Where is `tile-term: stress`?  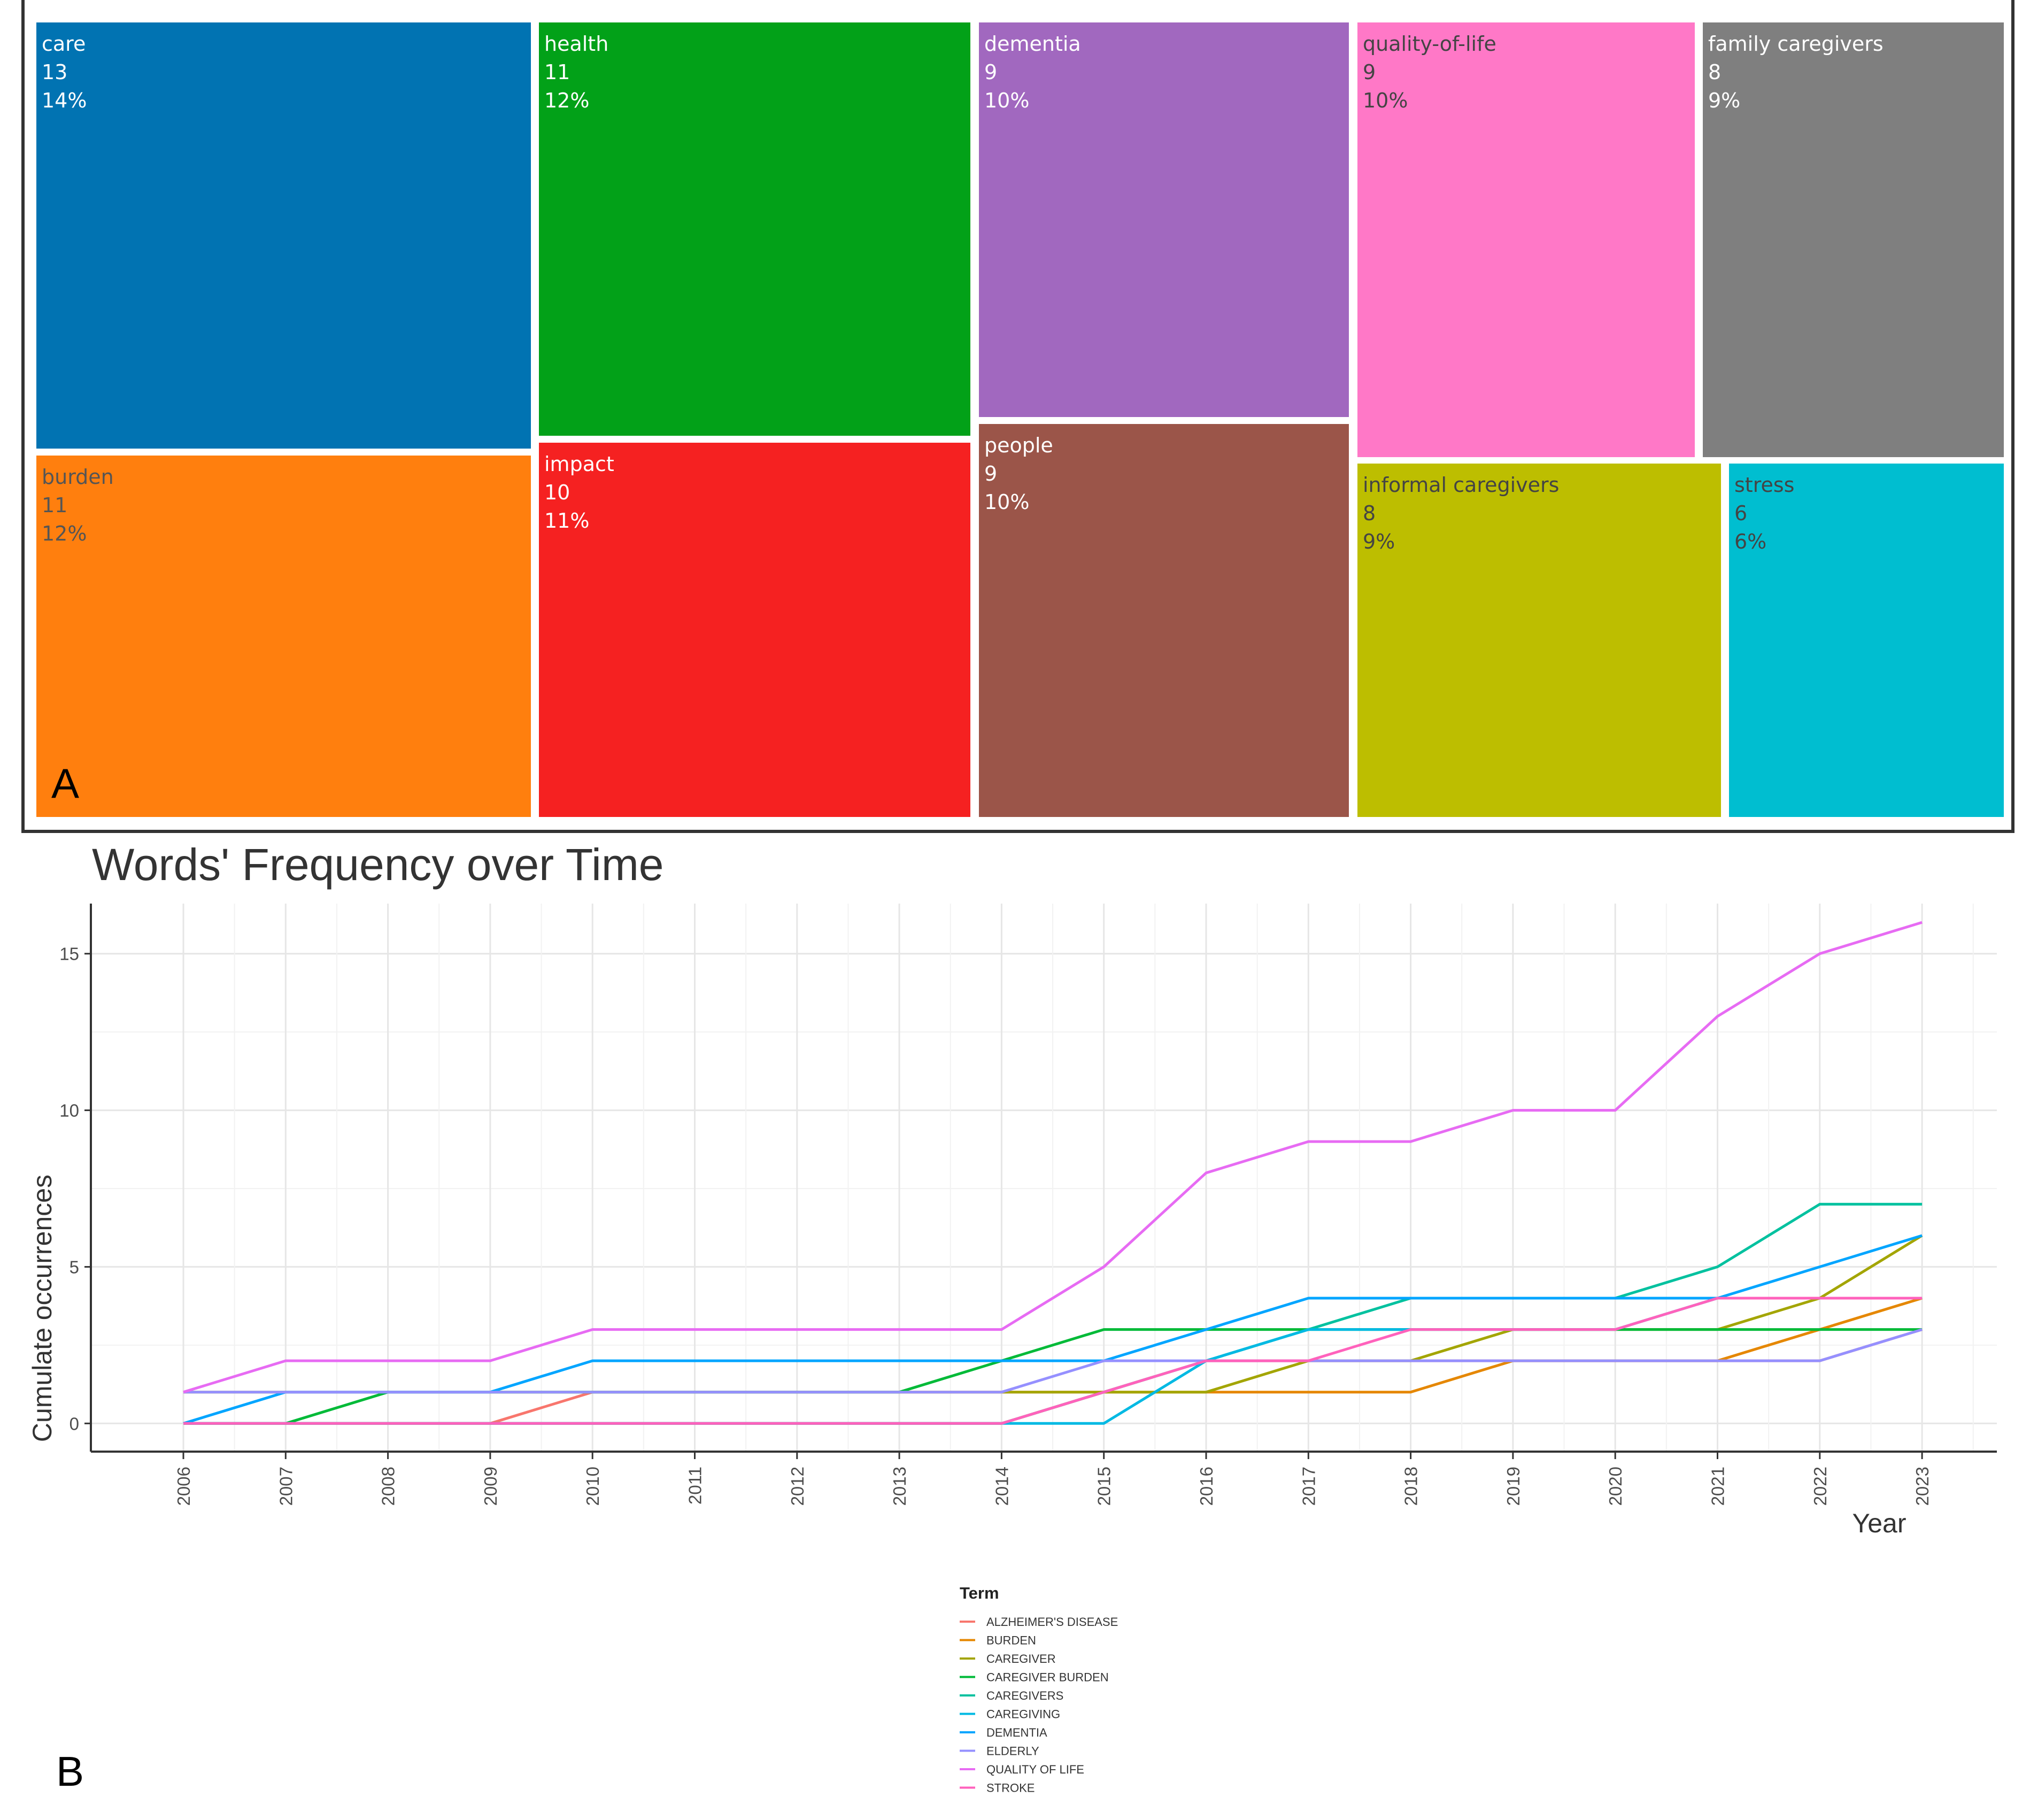
tile-term: stress is located at coordinates (1764, 485).